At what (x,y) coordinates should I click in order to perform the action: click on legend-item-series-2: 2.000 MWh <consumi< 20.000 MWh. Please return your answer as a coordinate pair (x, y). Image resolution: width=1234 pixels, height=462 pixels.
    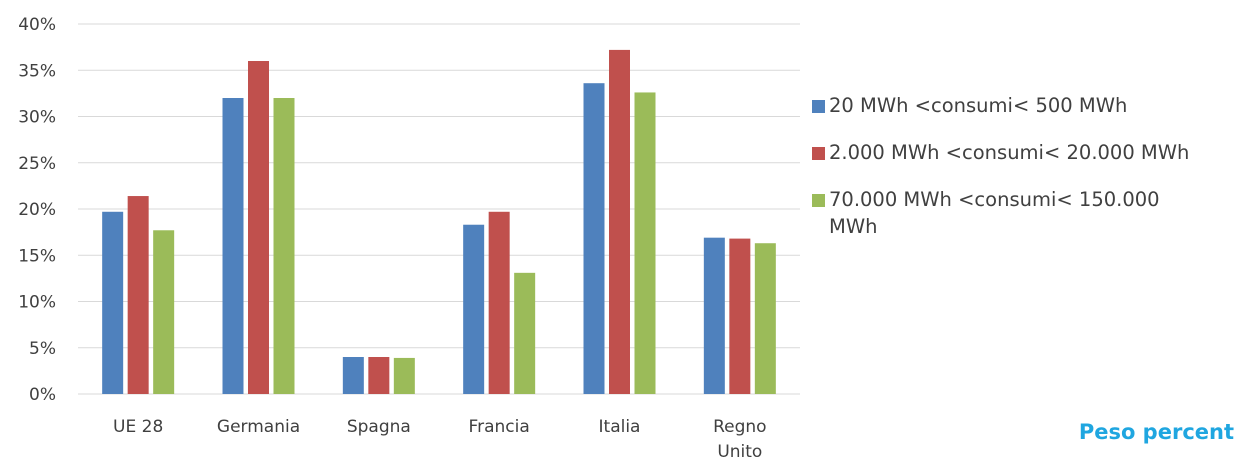
    Looking at the image, I should click on (1017, 152).